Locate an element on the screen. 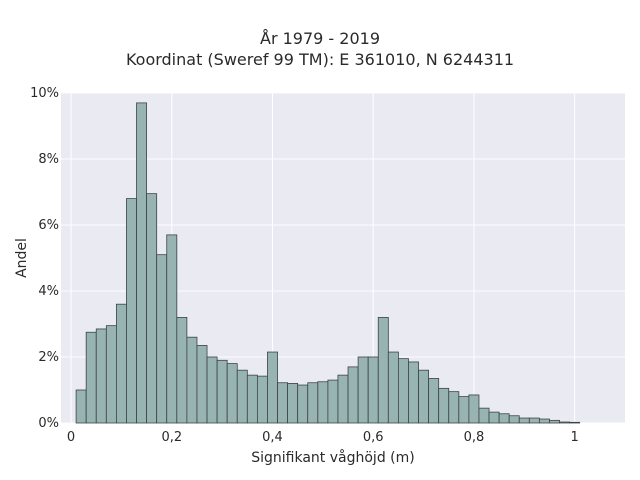 The height and width of the screenshot is (480, 640). y-tick-label: 0% is located at coordinates (48, 423).